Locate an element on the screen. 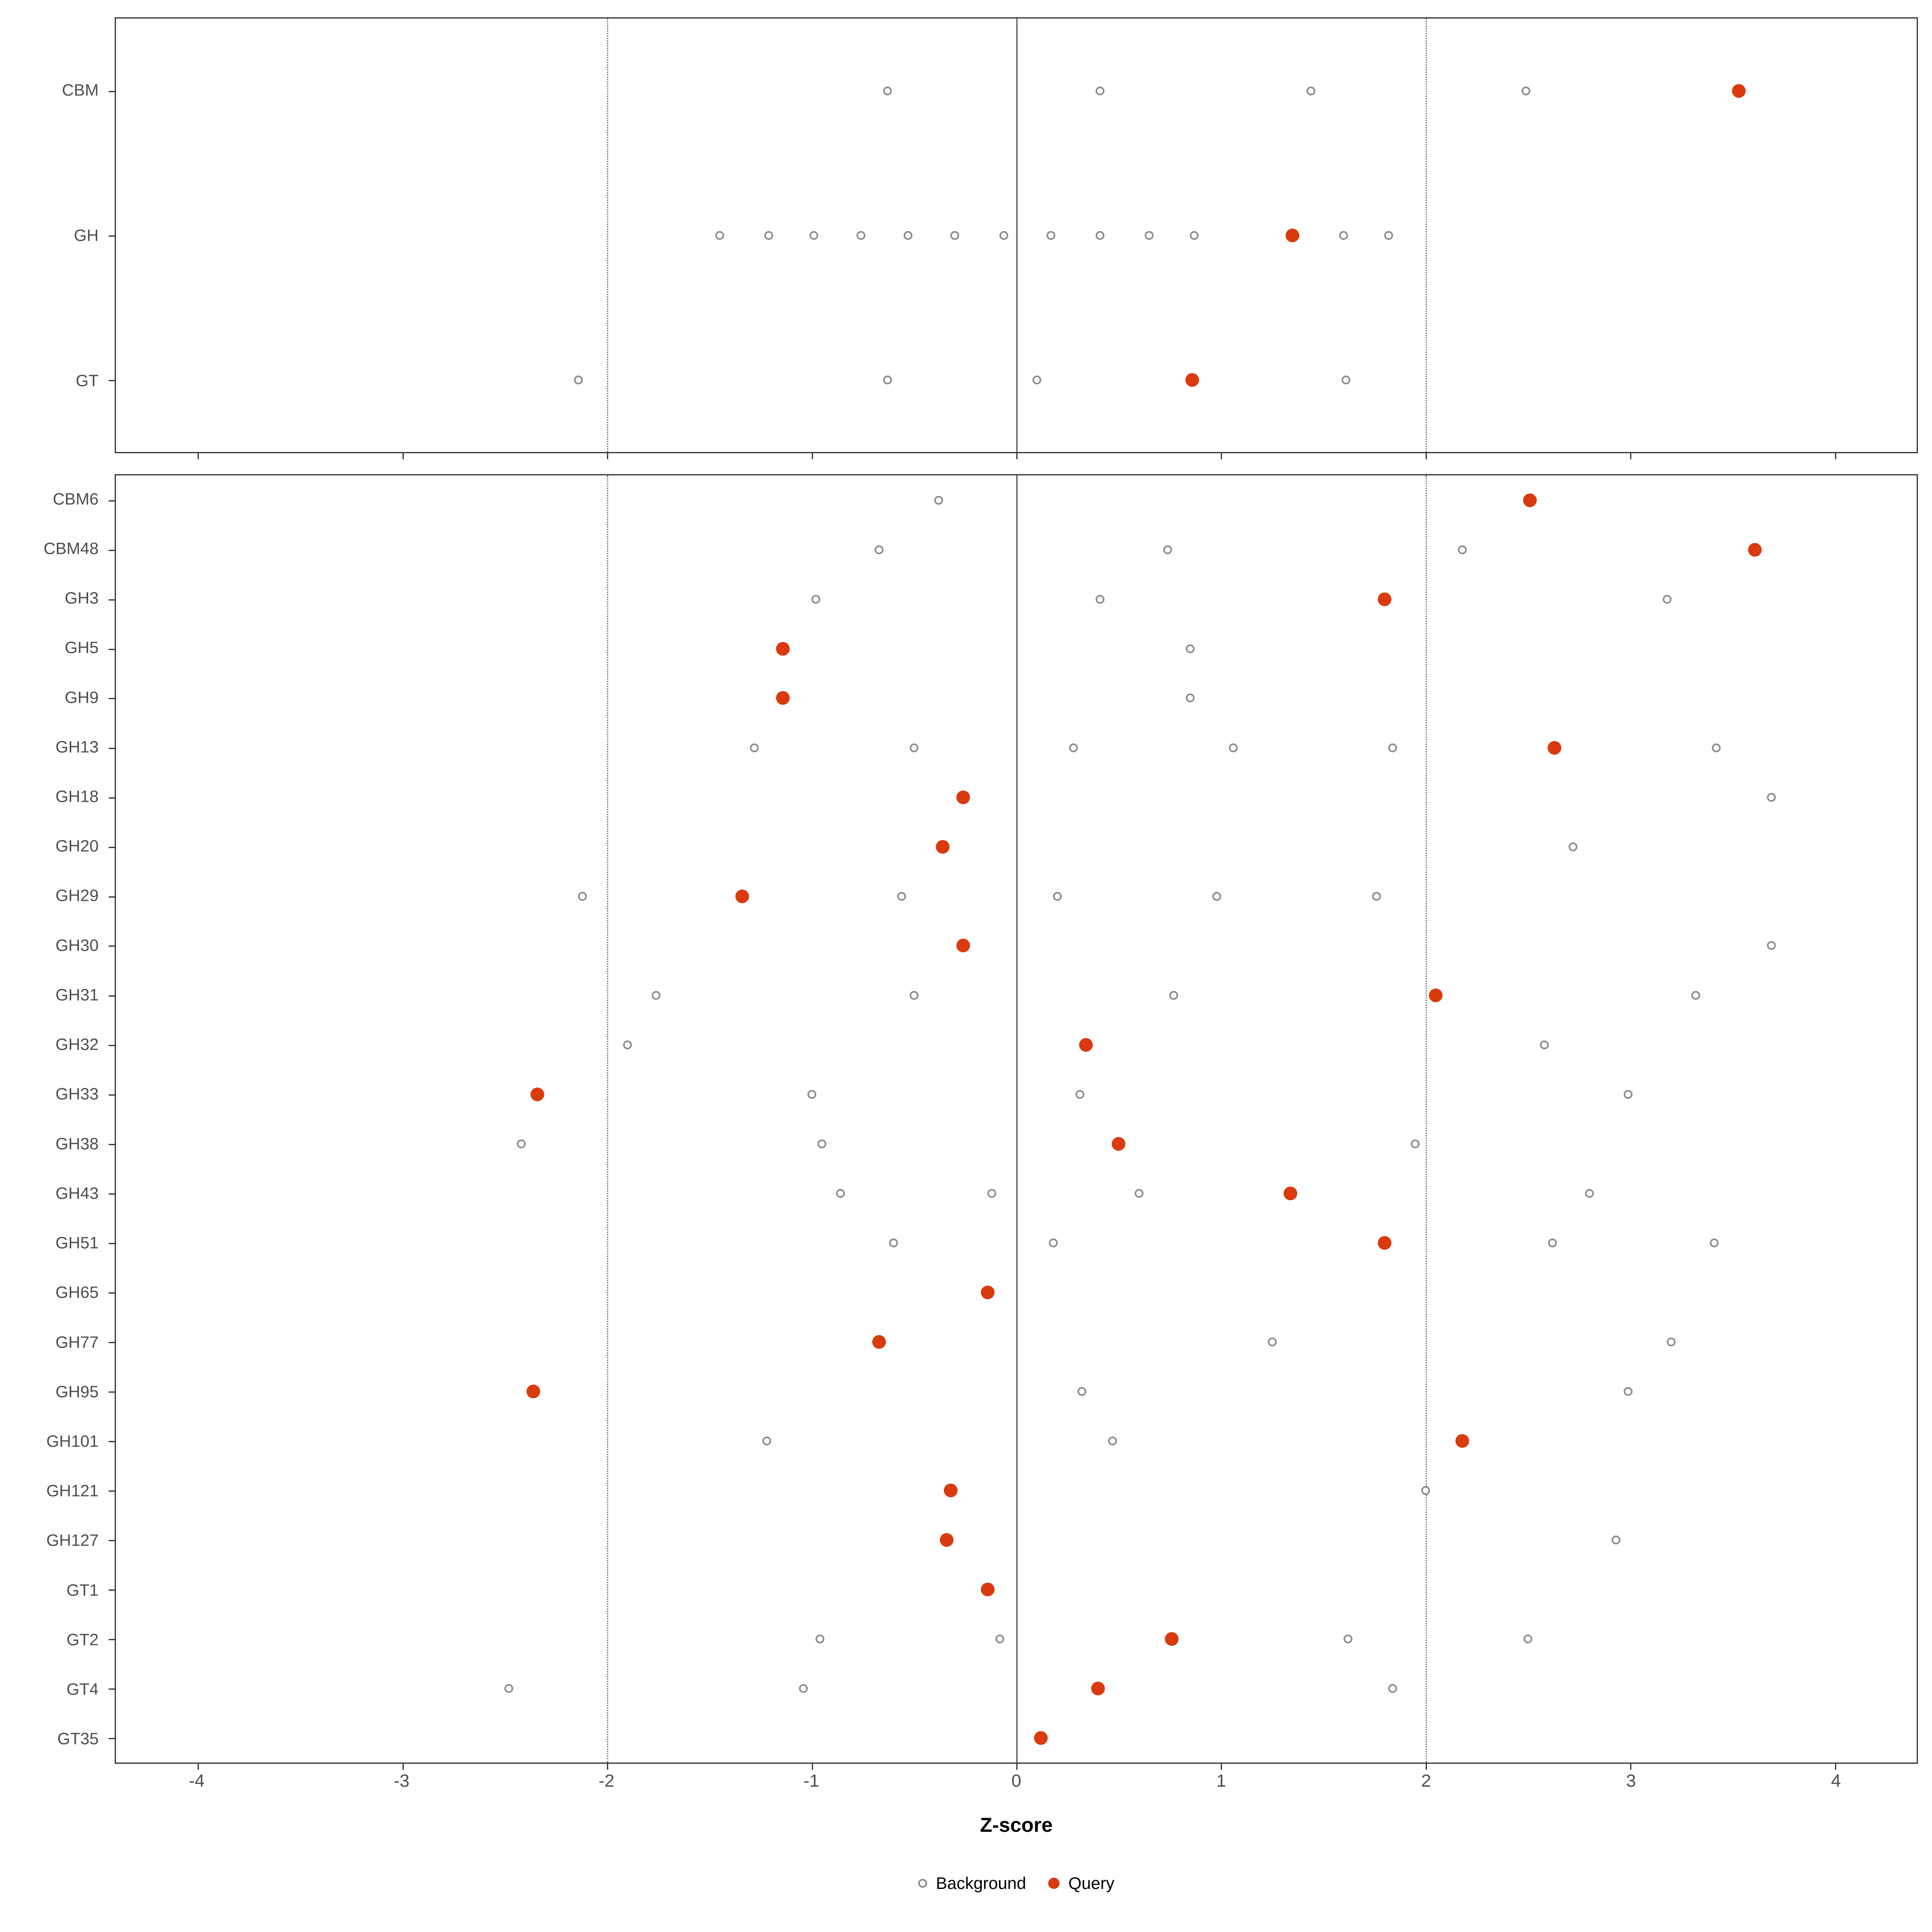 The height and width of the screenshot is (1932, 1932). filled-circle-icon is located at coordinates (1054, 1883).